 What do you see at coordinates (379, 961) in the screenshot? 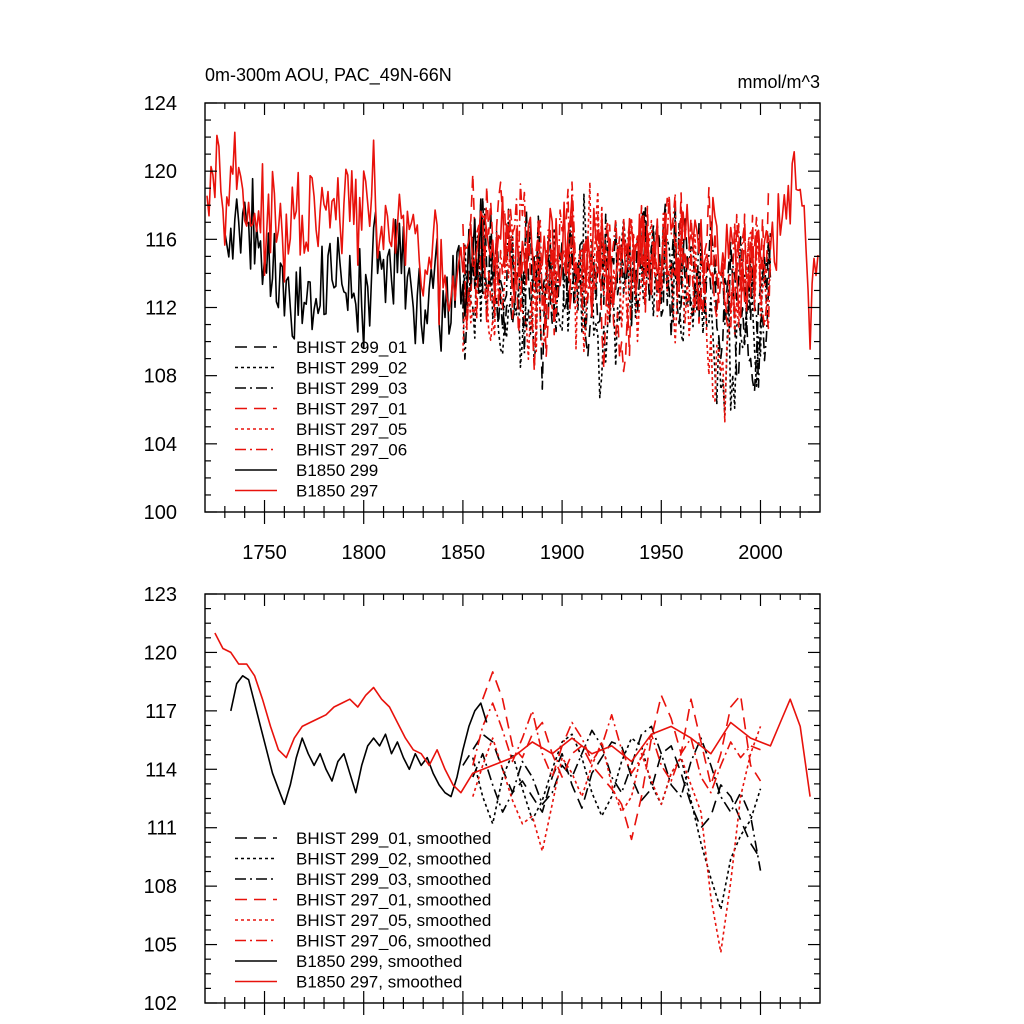
I see `legend-label: B1850 299, smoothed` at bounding box center [379, 961].